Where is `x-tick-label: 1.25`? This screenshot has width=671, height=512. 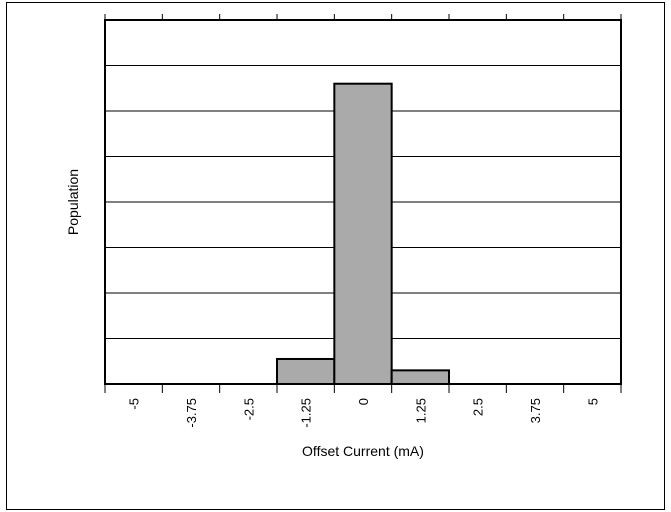 x-tick-label: 1.25 is located at coordinates (420, 410).